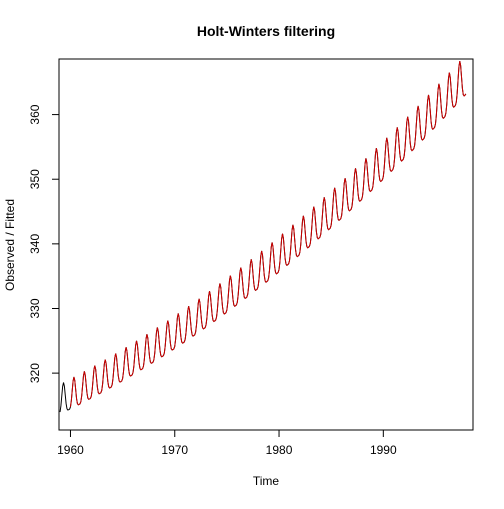  I want to click on x-tick-label: 1970, so click(174, 450).